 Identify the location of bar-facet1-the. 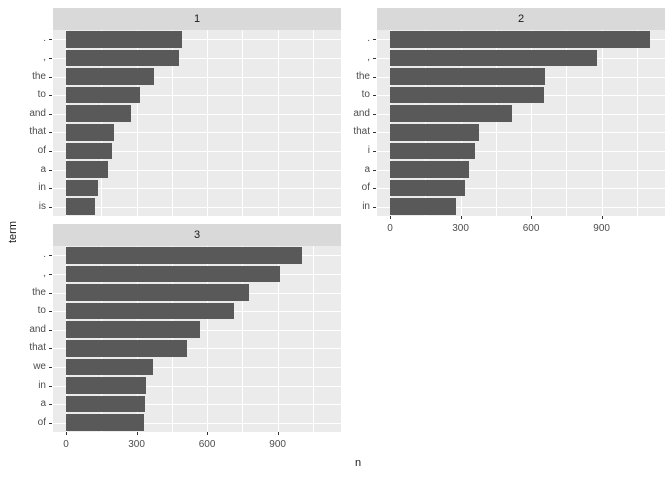
(110, 76).